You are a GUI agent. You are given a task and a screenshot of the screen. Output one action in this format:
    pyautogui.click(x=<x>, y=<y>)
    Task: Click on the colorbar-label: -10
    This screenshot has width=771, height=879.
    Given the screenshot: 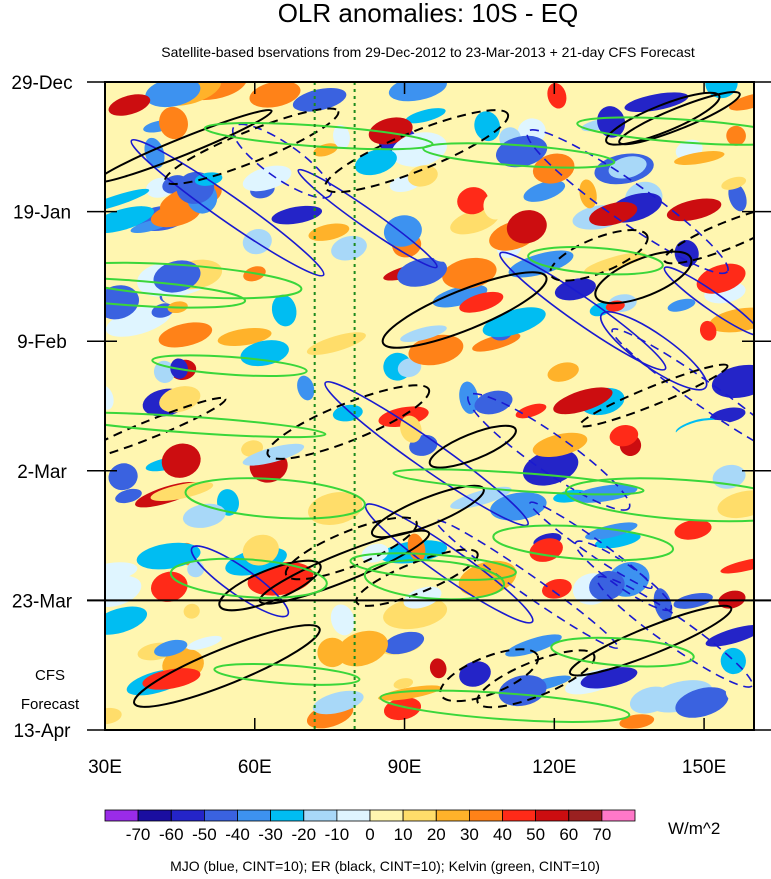 What is the action you would take?
    pyautogui.click(x=337, y=834)
    